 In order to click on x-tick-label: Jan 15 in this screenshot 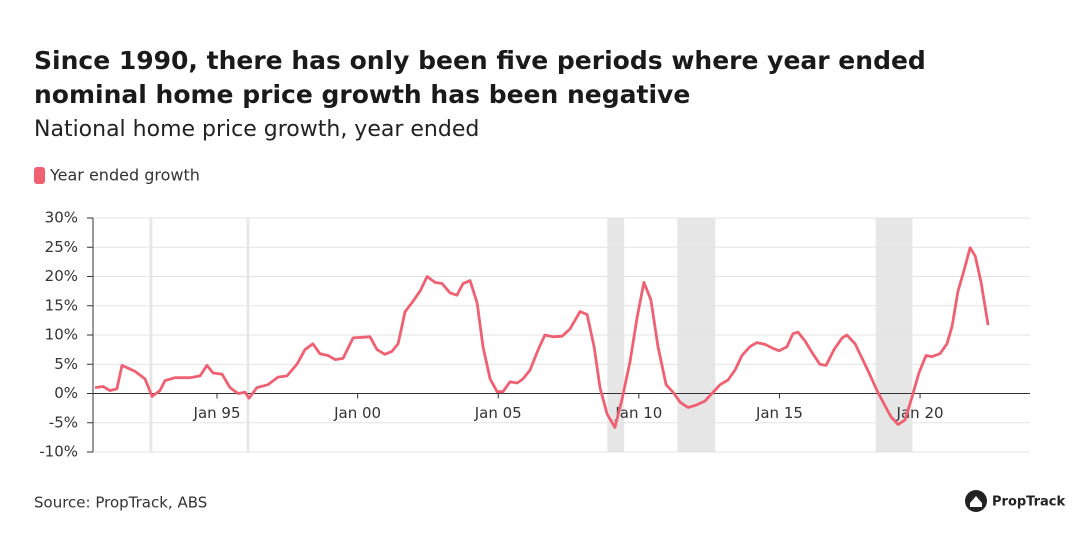, I will do `click(779, 413)`.